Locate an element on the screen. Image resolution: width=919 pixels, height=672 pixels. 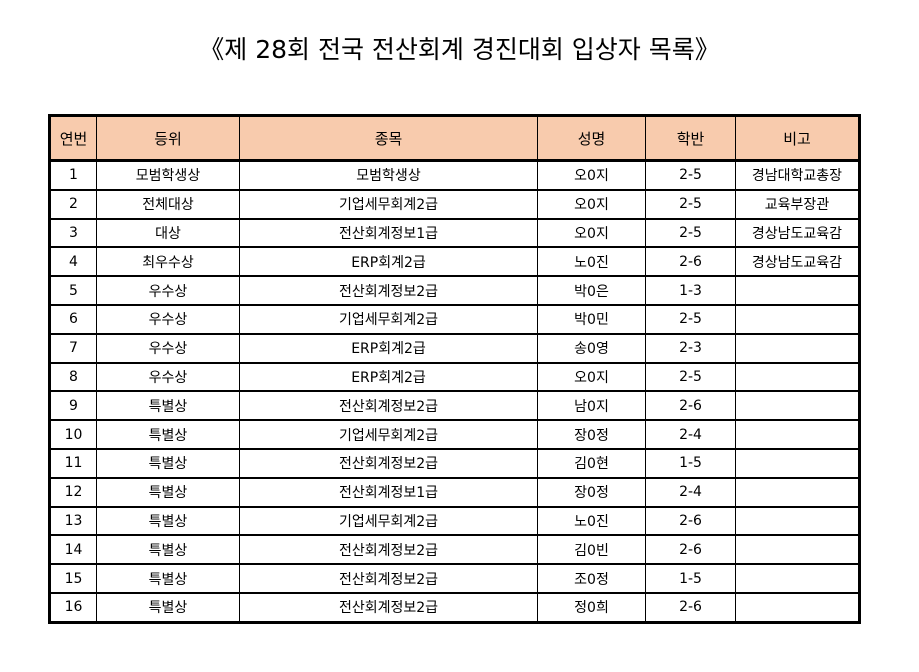
cell-col-name: 남0지 is located at coordinates (591, 405).